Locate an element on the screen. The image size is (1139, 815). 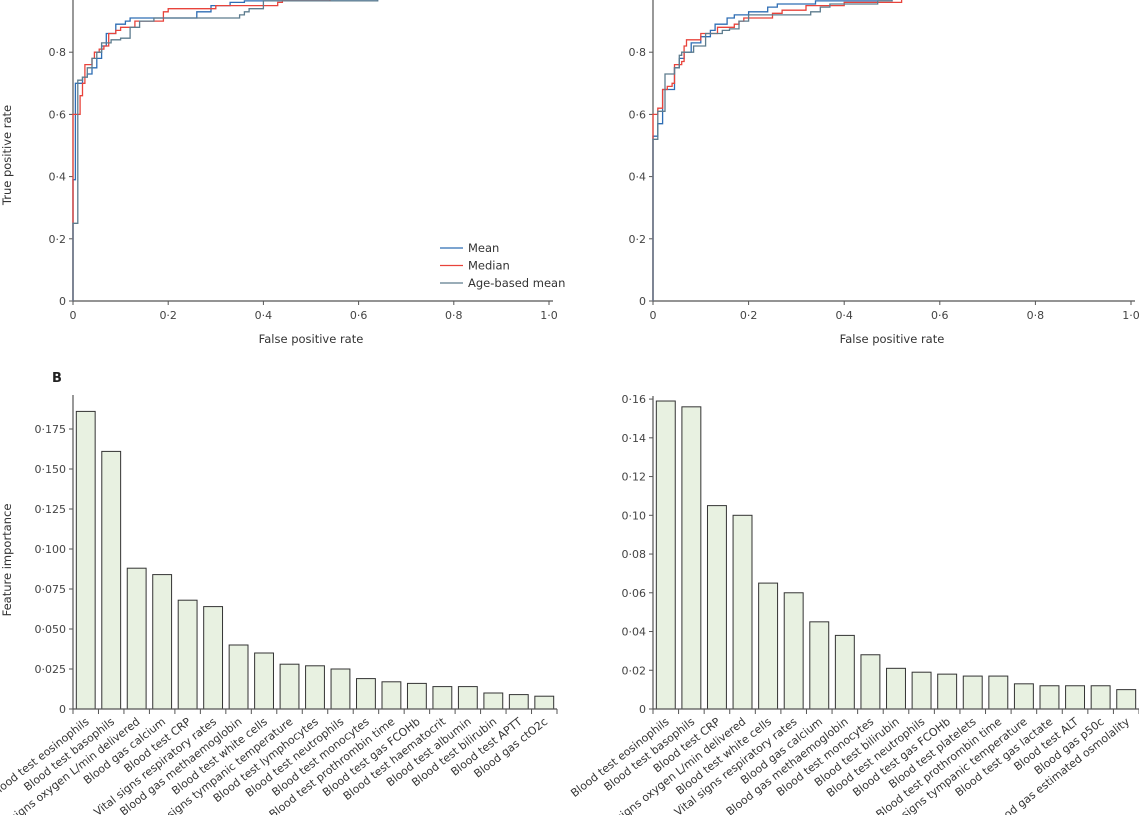
y-tick-label: 0·150 is located at coordinates (51, 469).